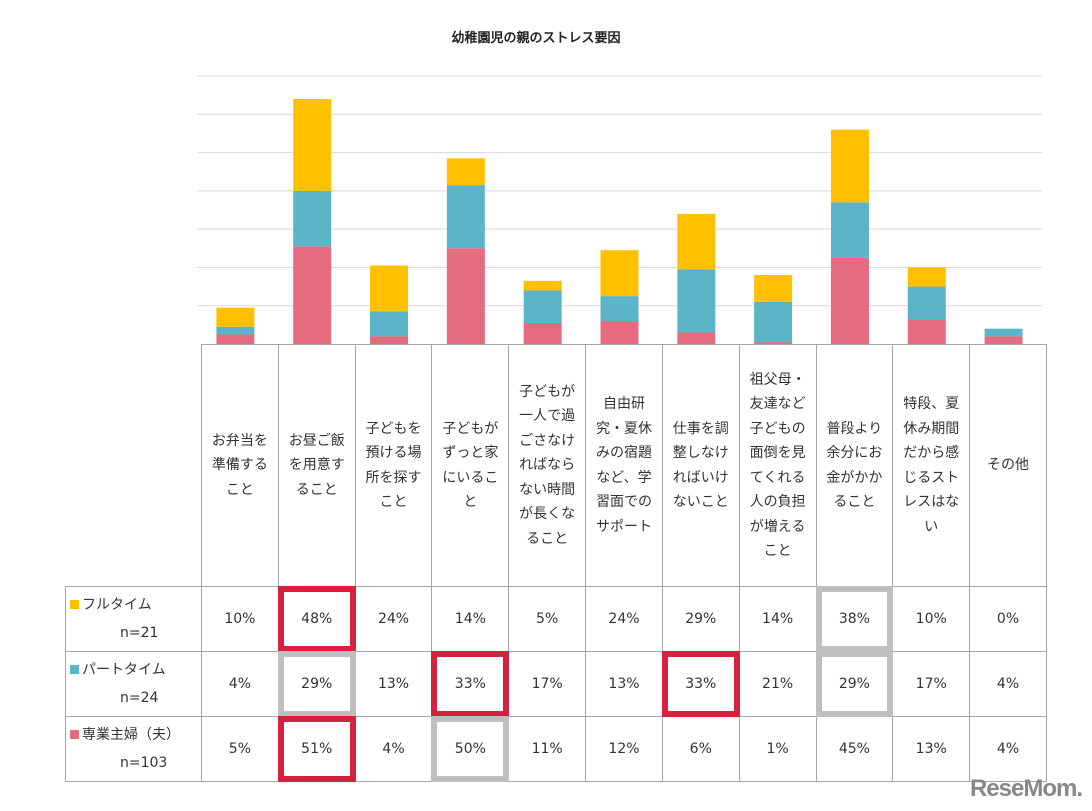 Image resolution: width=1092 pixels, height=811 pixels. What do you see at coordinates (931, 465) in the screenshot?
I see `category-label: 特段、夏 休み期間 だから感 じるスト レスはな い` at bounding box center [931, 465].